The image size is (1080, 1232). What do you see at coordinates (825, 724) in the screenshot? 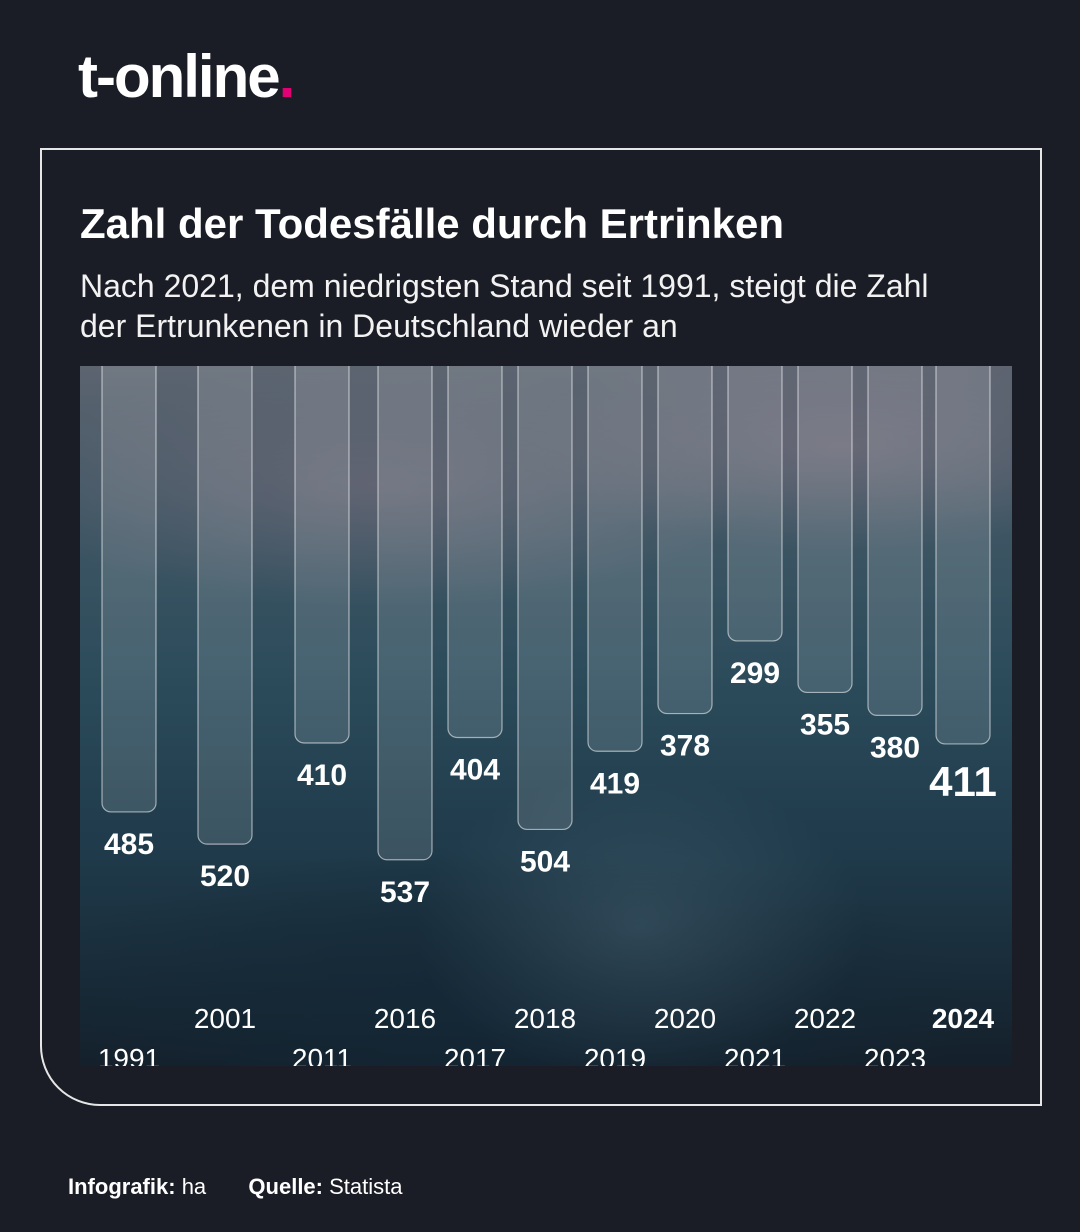
I see `value-label-2022: 355` at bounding box center [825, 724].